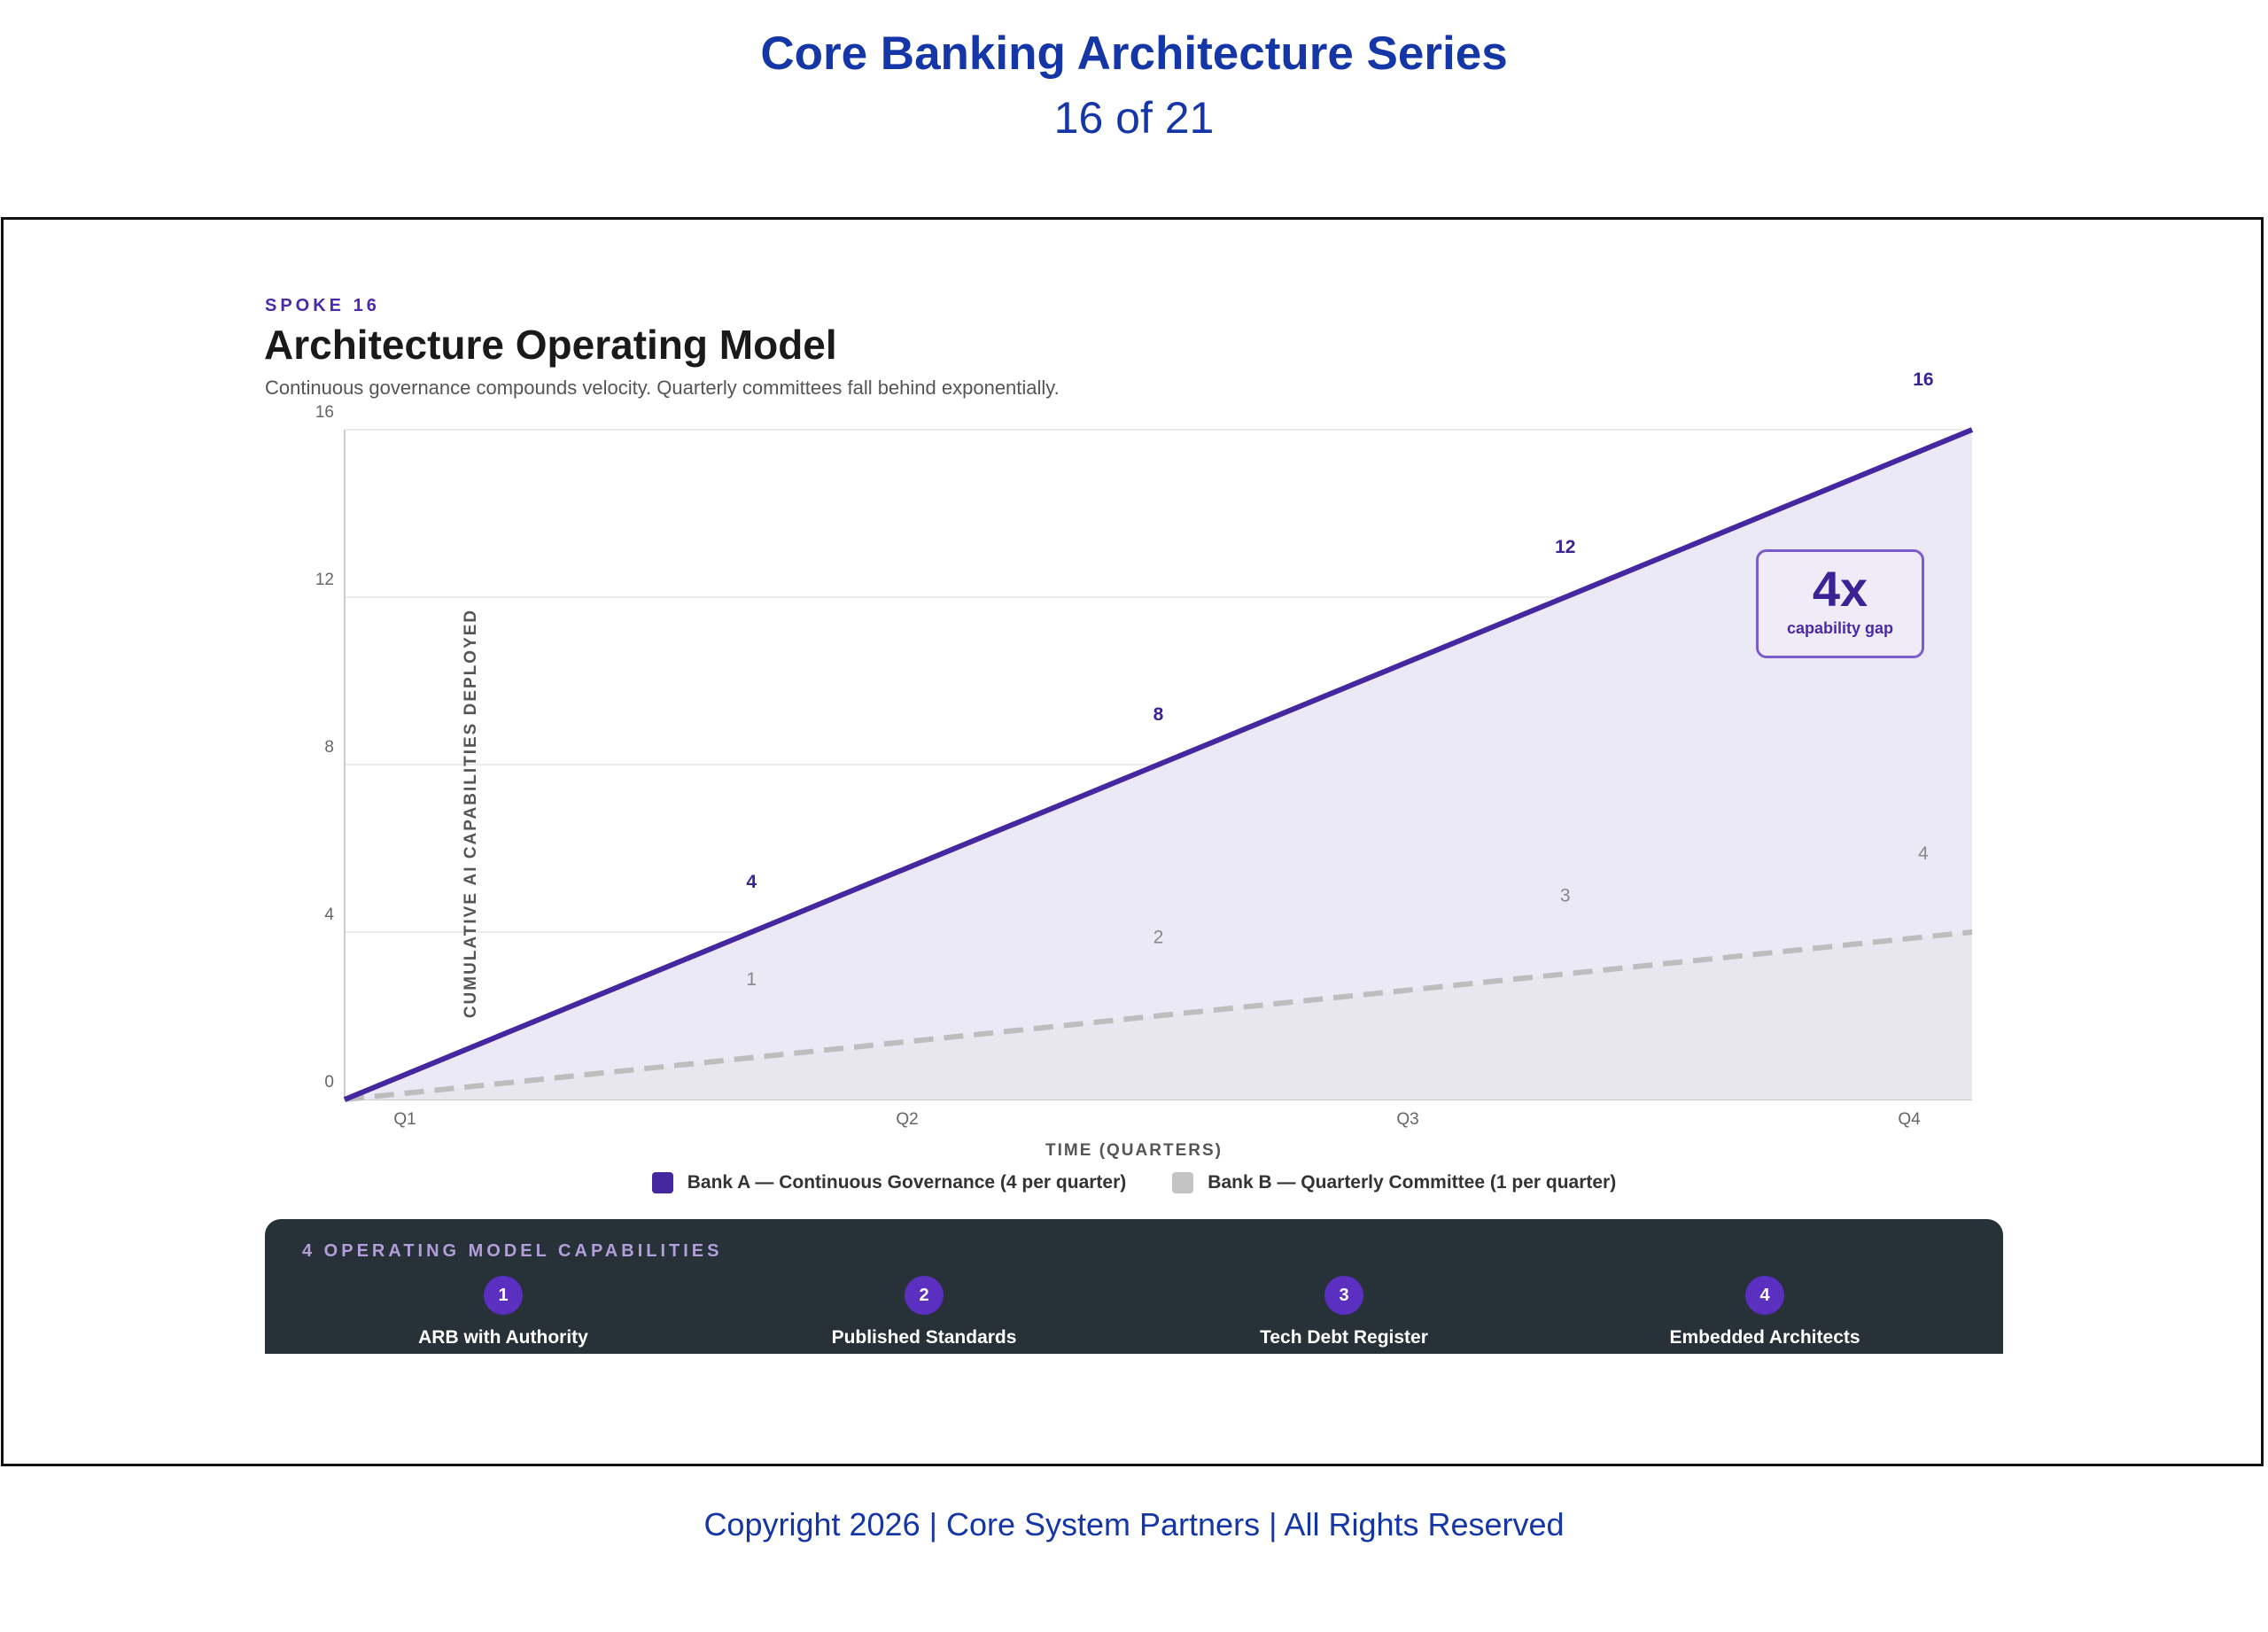 The image size is (2268, 1632). I want to click on capability-label: Published Standards, so click(924, 1337).